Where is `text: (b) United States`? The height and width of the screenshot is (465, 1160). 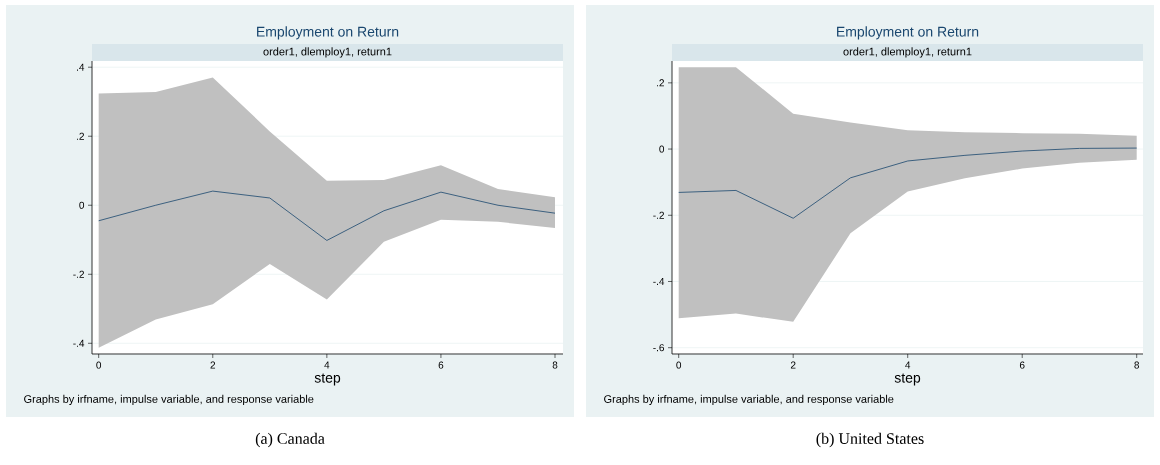
text: (b) United States is located at coordinates (870, 440).